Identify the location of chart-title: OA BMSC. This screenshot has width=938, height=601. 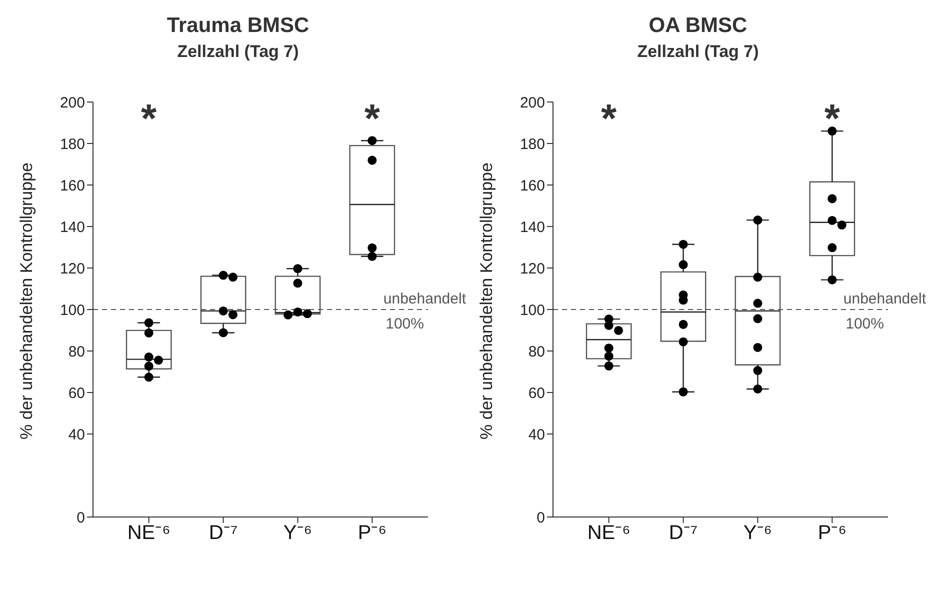
(698, 26).